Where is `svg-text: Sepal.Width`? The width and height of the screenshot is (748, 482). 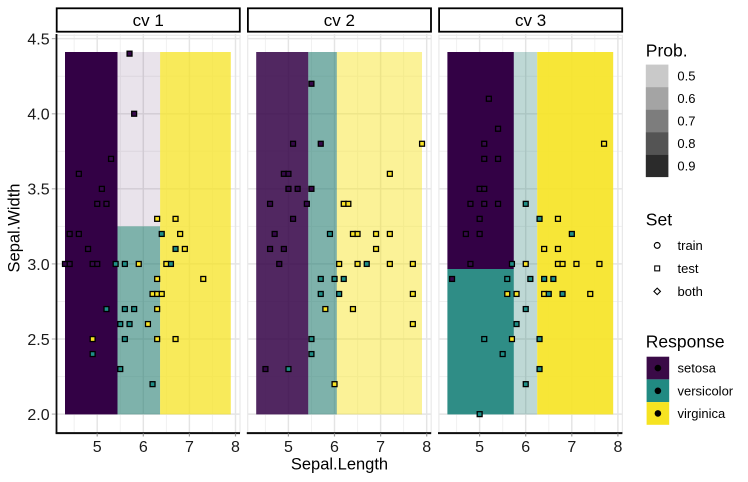
svg-text: Sepal.Width is located at coordinates (15, 228).